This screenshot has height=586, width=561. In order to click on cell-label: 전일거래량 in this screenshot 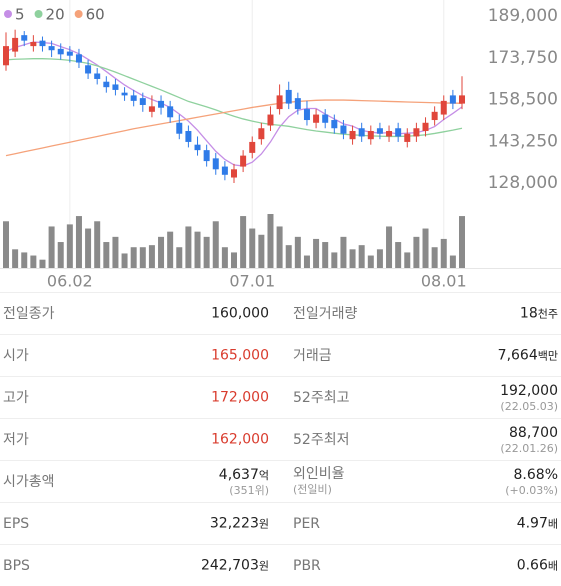, I will do `click(325, 314)`.